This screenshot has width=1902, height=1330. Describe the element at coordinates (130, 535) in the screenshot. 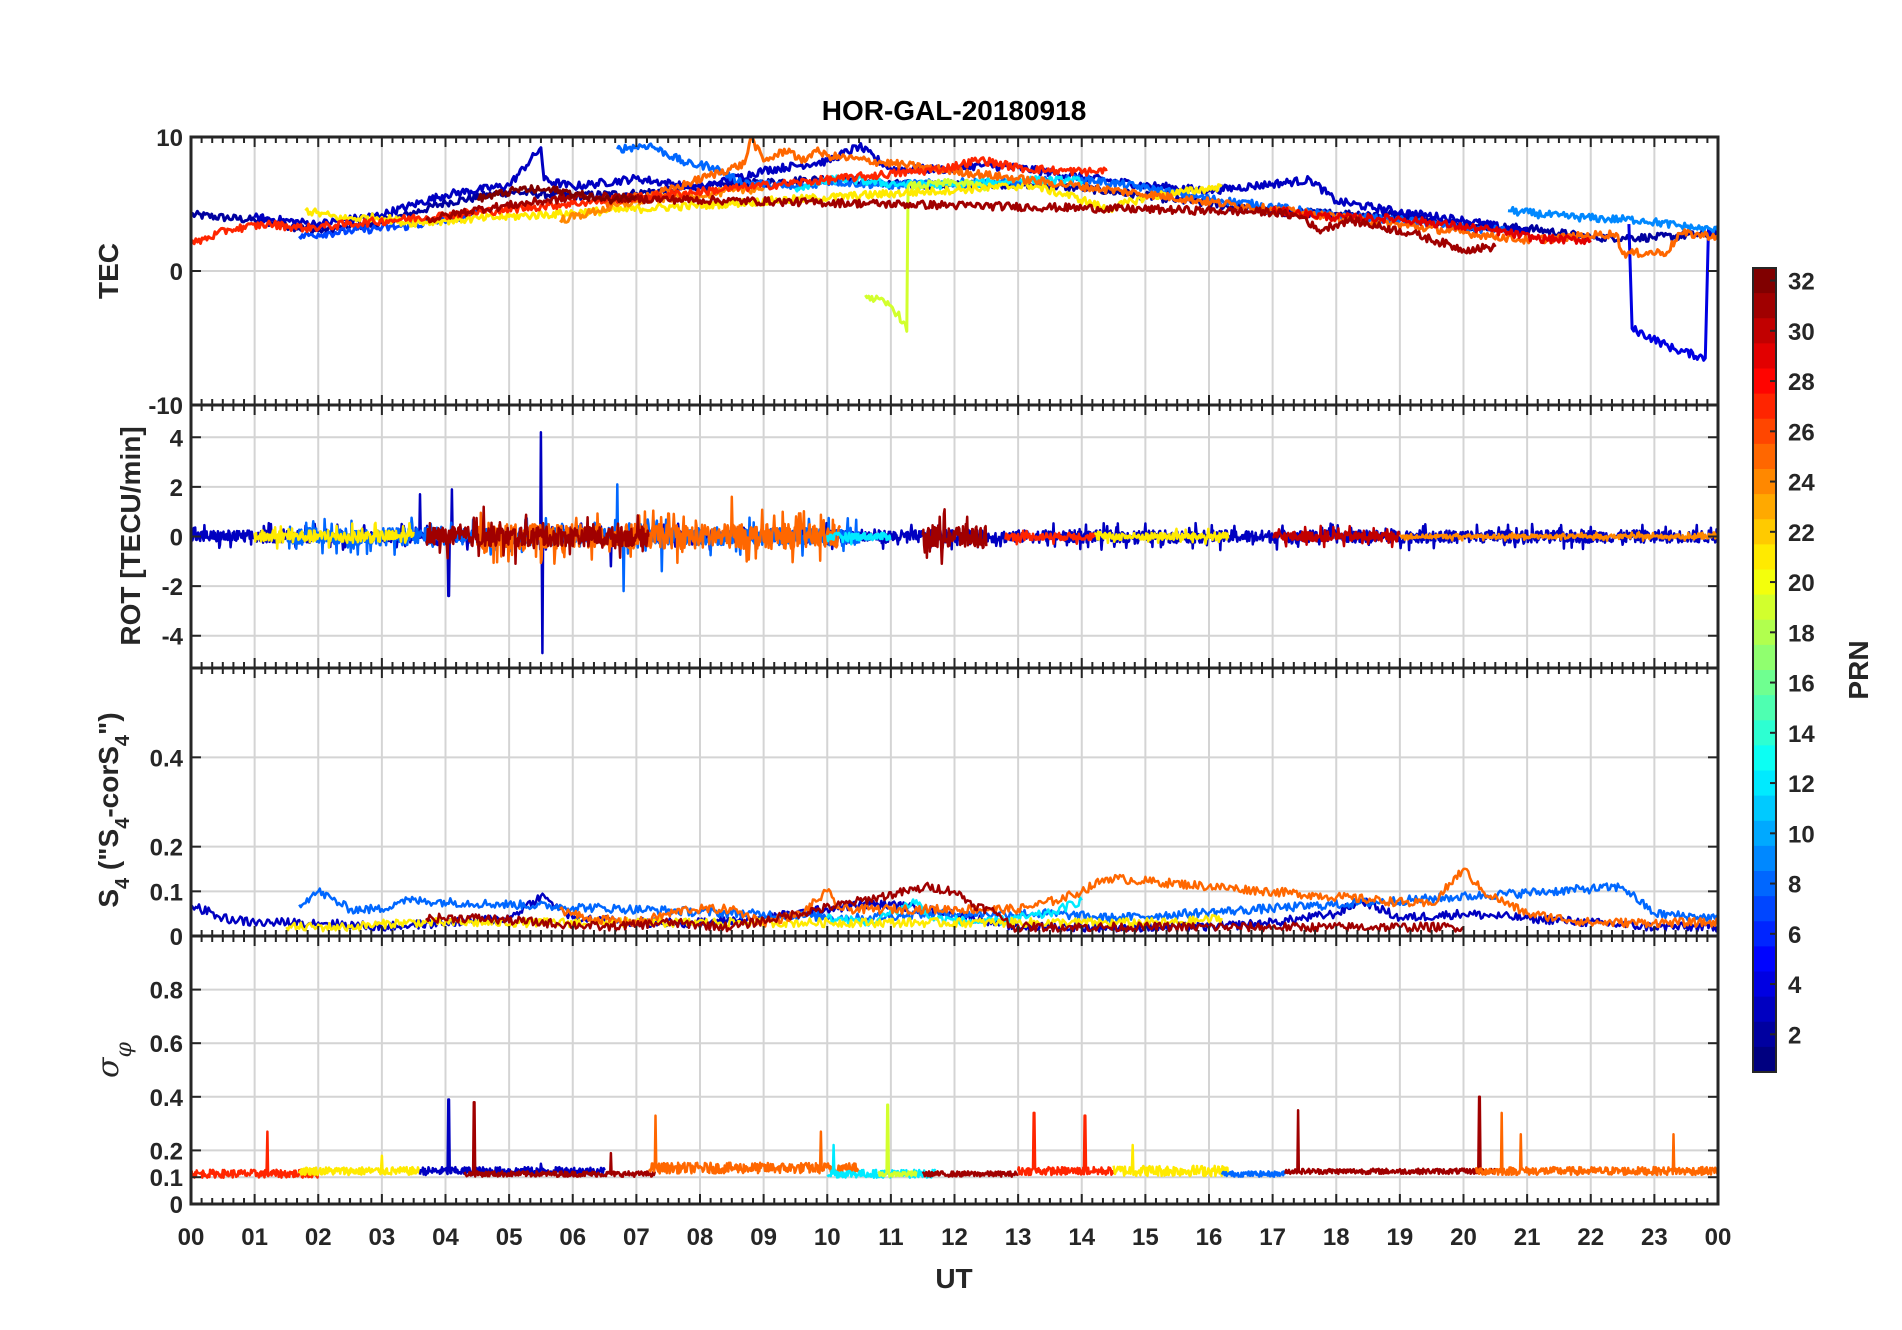

I see `rot-y-axis-label: ROT [TECU/min]` at that location.